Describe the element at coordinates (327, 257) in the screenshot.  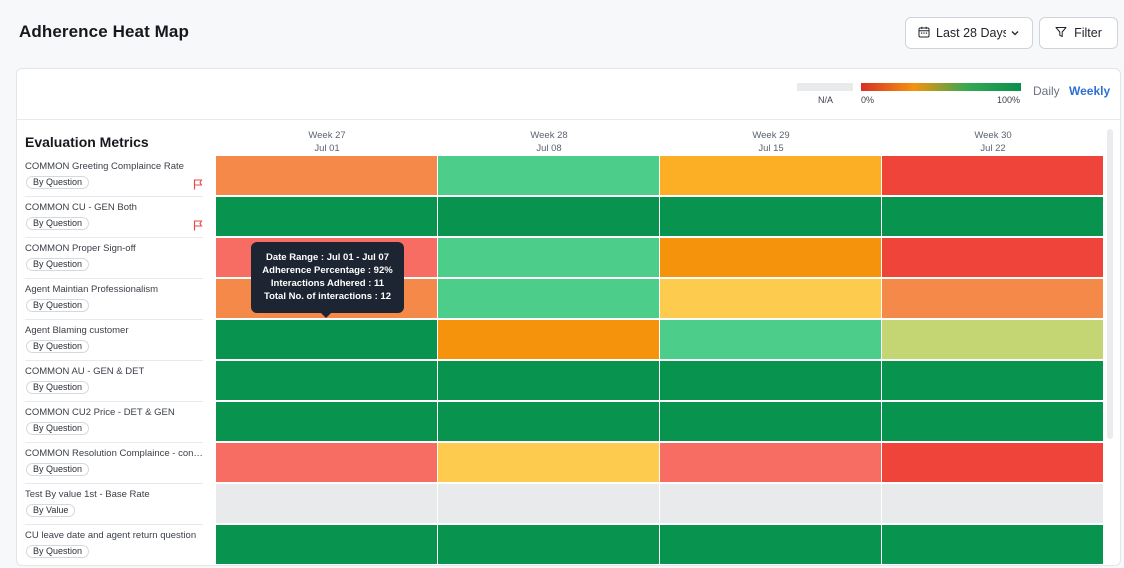
I see `tooltip-date-range: Date Range : Jul 01 - Jul 07` at that location.